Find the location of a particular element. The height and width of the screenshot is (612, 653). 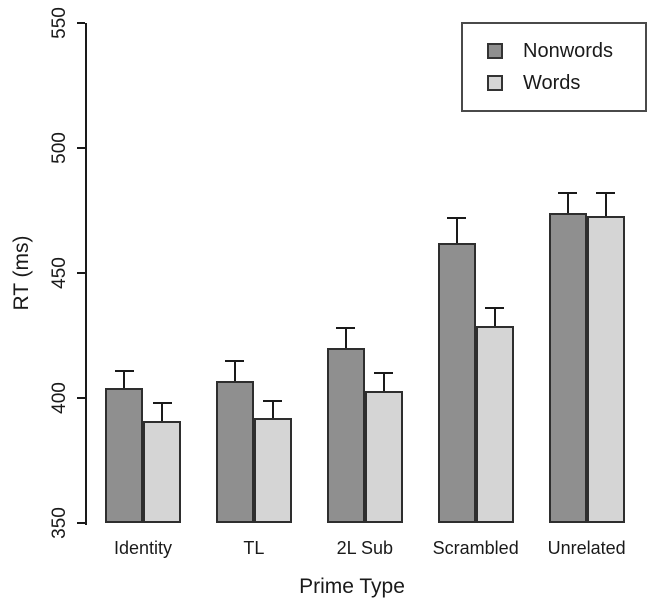

y-tick-label: 450 is located at coordinates (59, 273).